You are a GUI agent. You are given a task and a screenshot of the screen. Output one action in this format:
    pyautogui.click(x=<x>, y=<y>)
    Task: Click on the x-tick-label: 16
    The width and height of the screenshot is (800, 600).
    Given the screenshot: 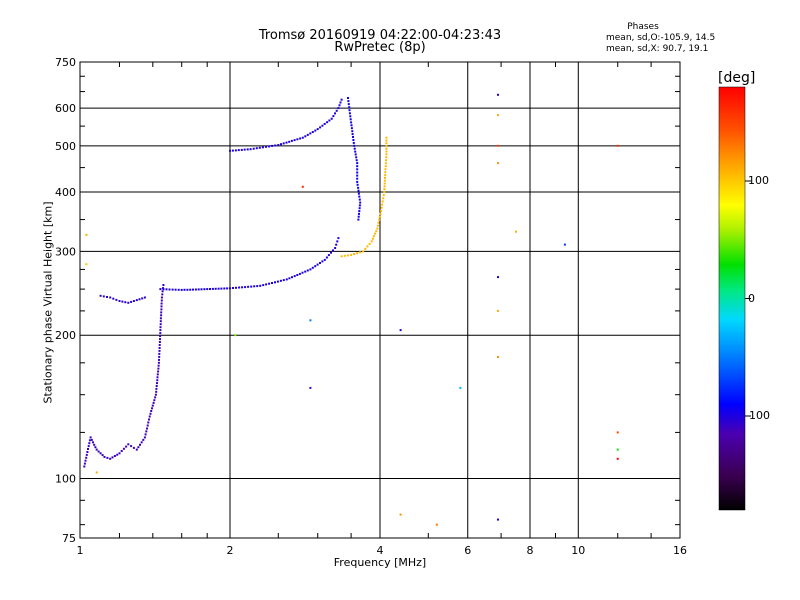 What is the action you would take?
    pyautogui.click(x=680, y=550)
    